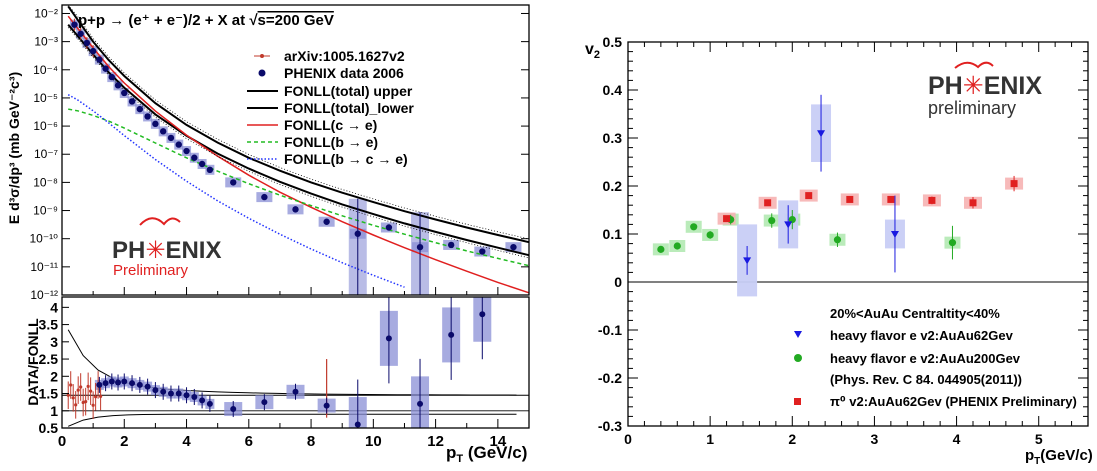 The image size is (1097, 471). Describe the element at coordinates (331, 142) in the screenshot. I see `legend-label-fonll-b-e: FONLL(b → e)` at that location.